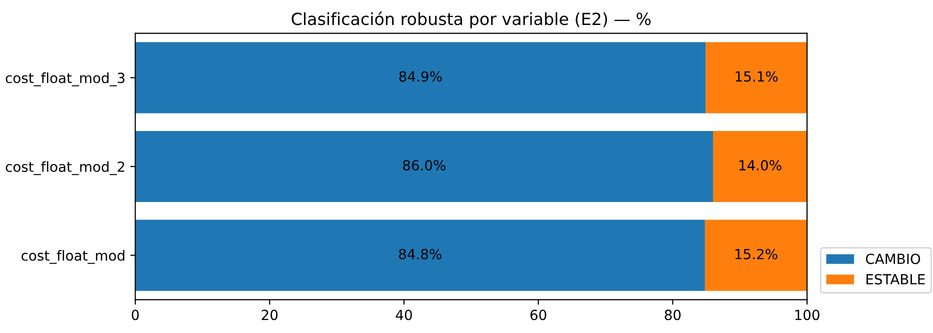 The height and width of the screenshot is (333, 933). What do you see at coordinates (65, 168) in the screenshot?
I see `y-tick-label: cost_float_mod_2` at bounding box center [65, 168].